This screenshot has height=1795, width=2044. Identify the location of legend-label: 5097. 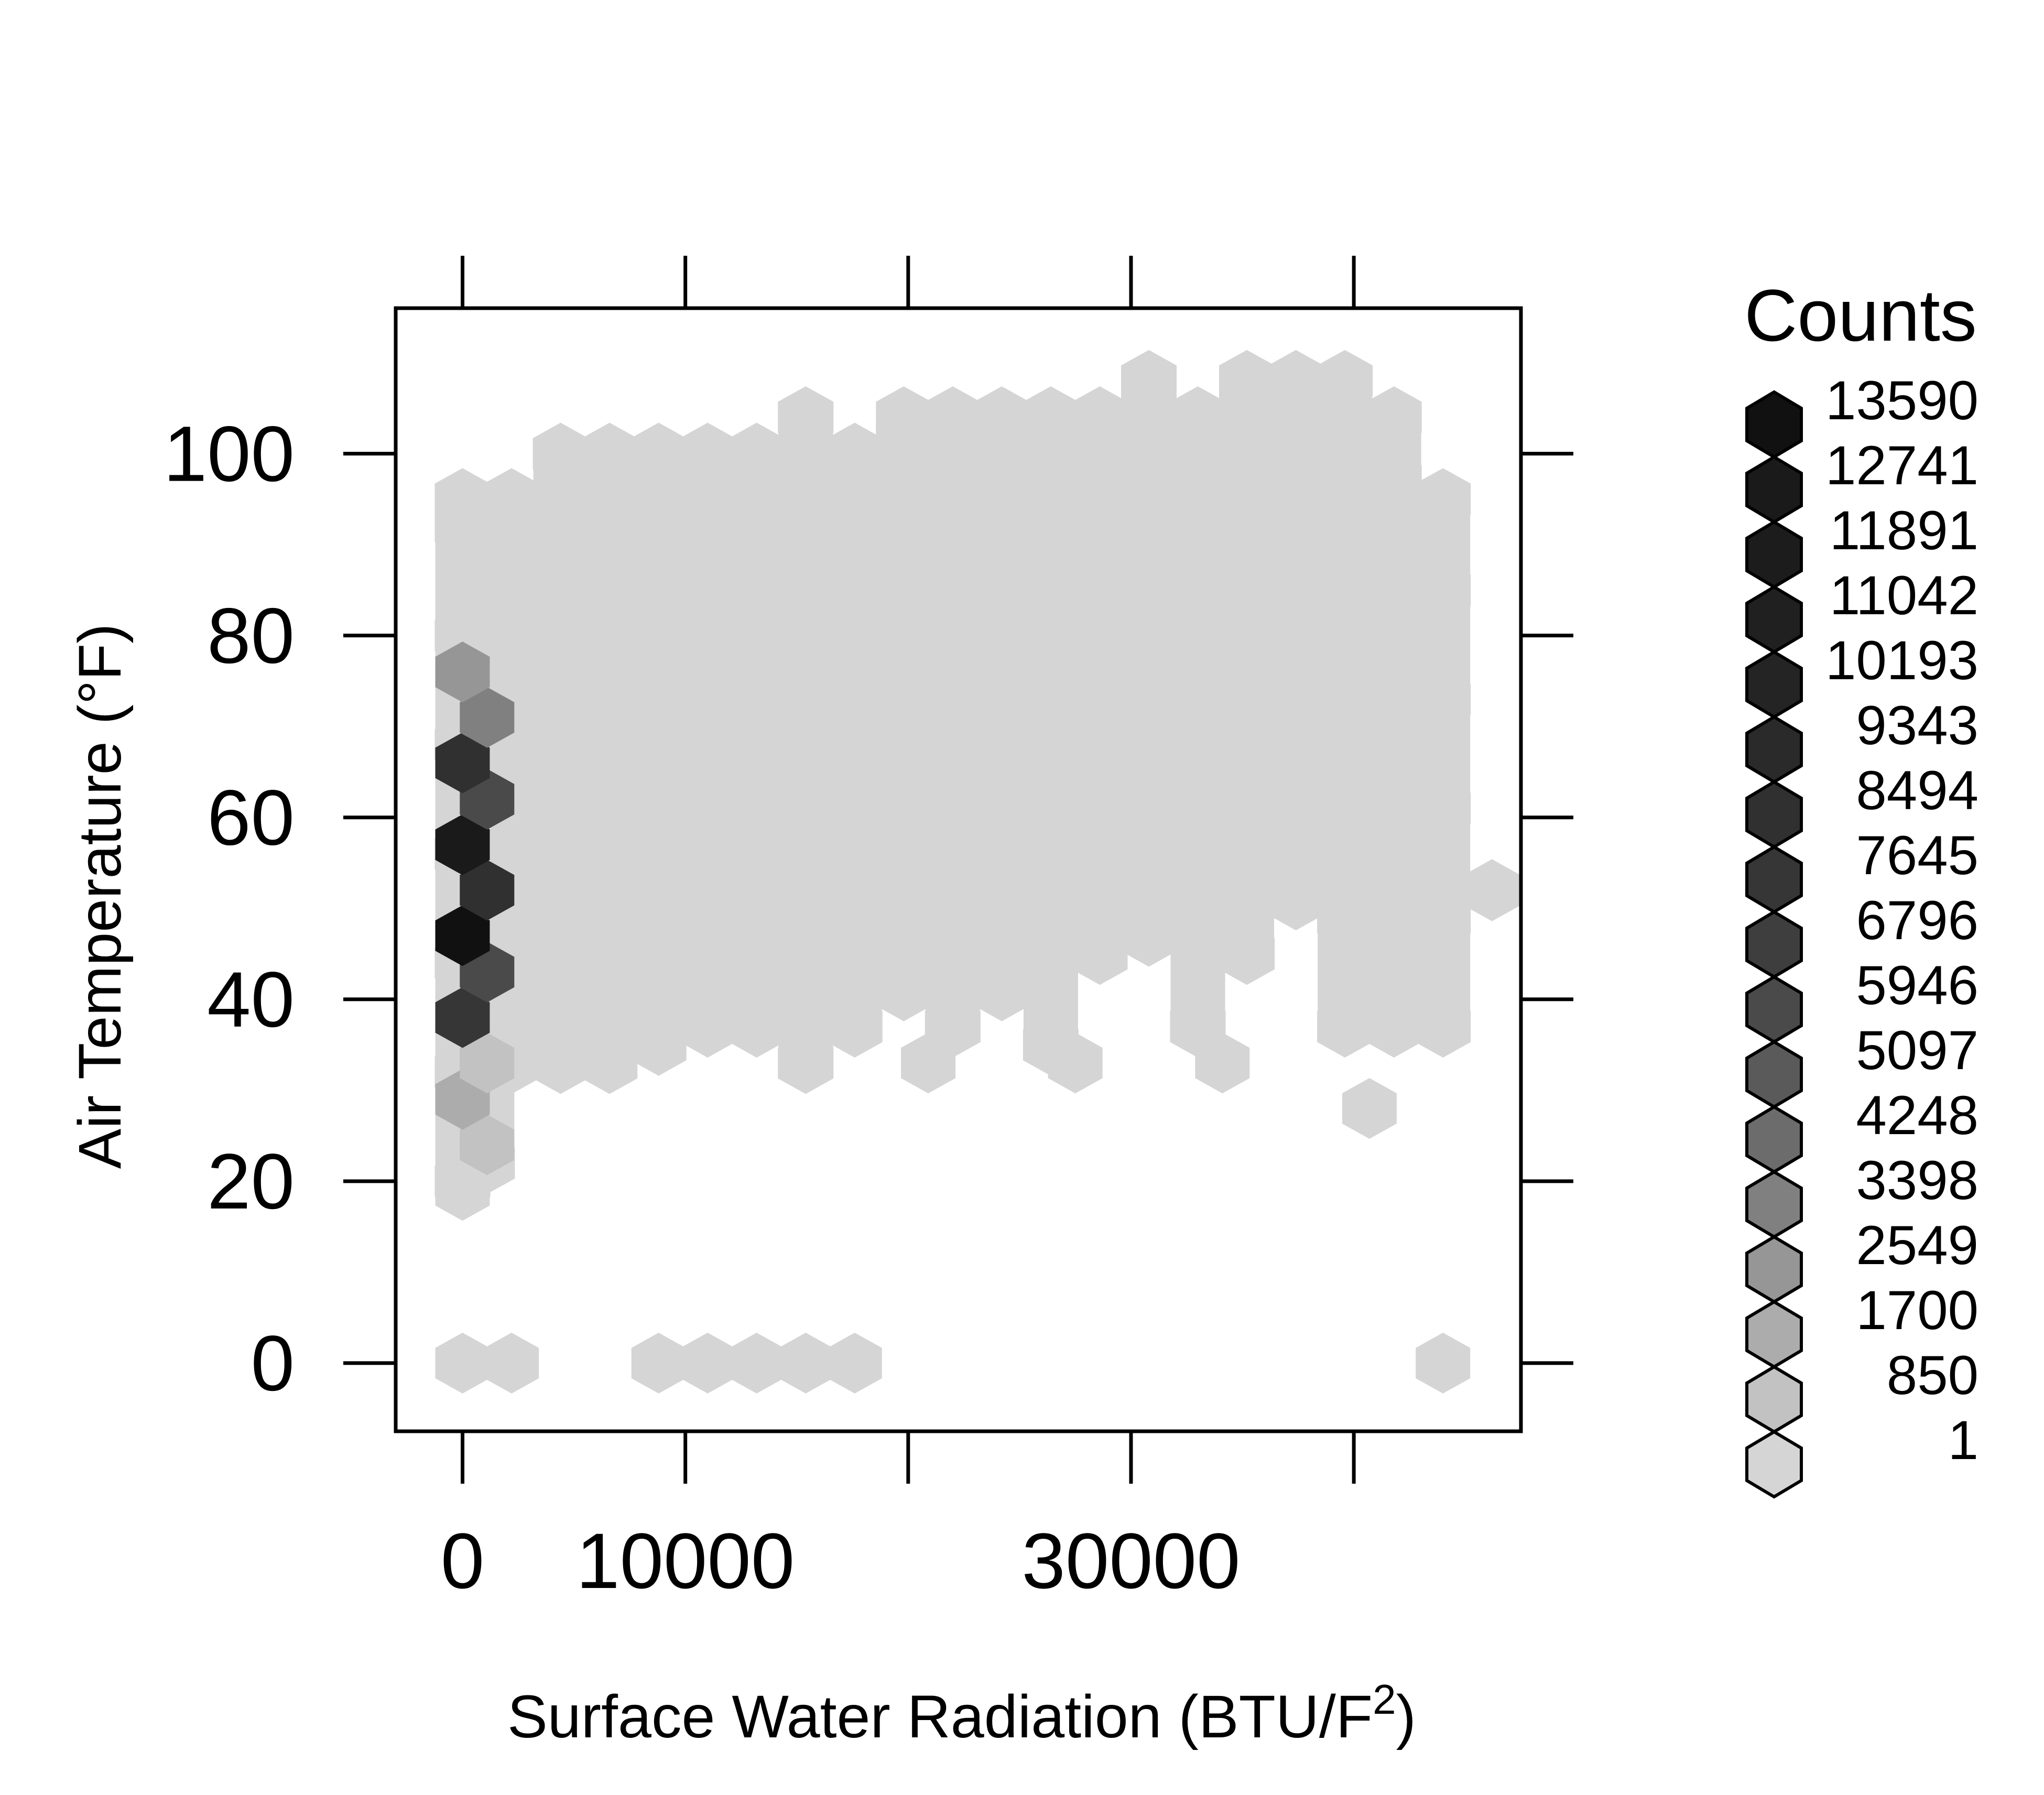
(1917, 1050).